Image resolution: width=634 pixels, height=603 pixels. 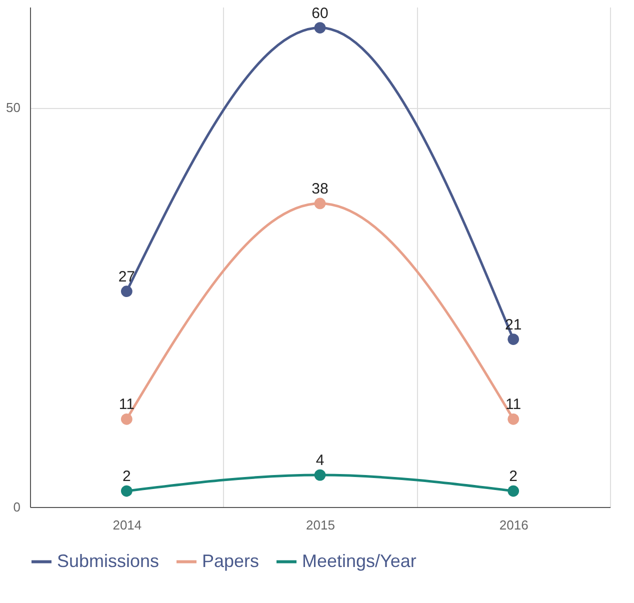 I want to click on y-tick-label: 0, so click(x=16, y=507).